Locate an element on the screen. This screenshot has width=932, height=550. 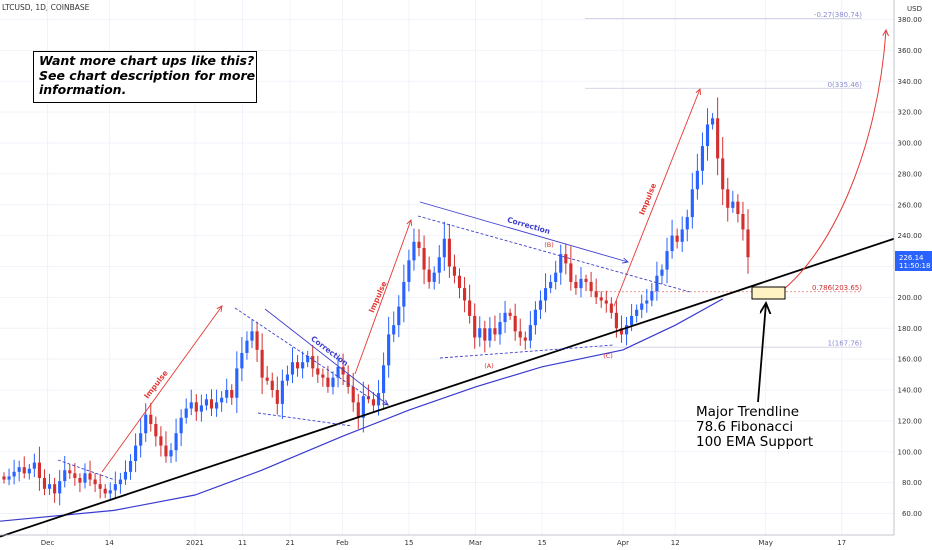
wedge-line-1-top is located at coordinates (302, 353).